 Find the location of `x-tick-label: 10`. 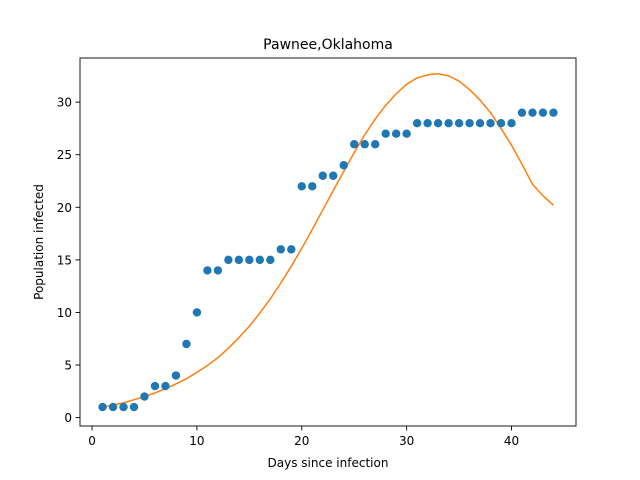

x-tick-label: 10 is located at coordinates (196, 441).